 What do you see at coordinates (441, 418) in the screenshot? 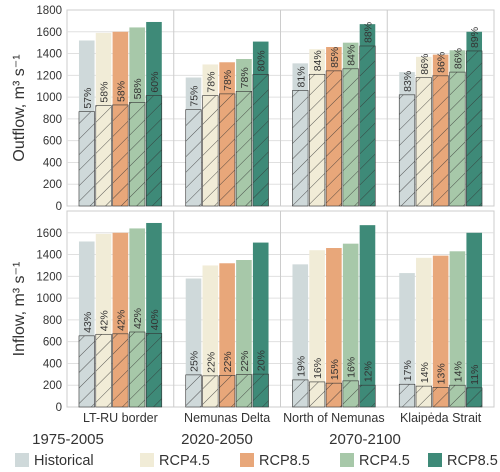
I see `category-label: Klaipėda Strait` at bounding box center [441, 418].